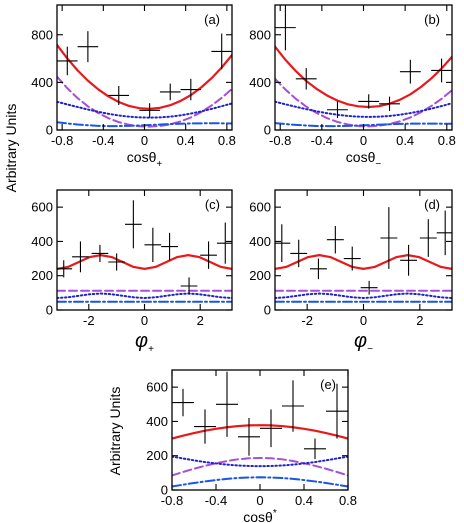  I want to click on x-axis-label: cosθ−, so click(364, 159).